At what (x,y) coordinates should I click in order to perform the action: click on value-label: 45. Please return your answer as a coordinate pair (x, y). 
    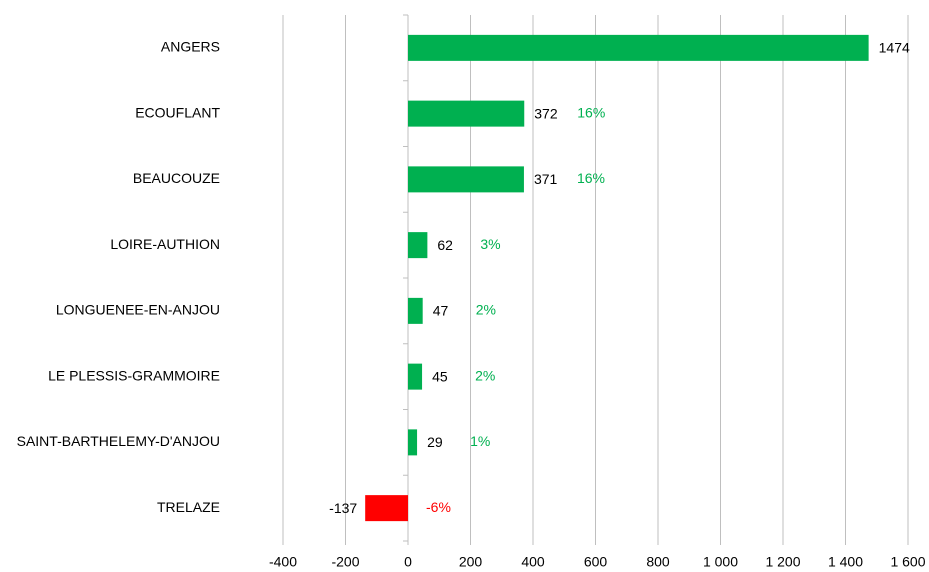
    Looking at the image, I should click on (440, 376).